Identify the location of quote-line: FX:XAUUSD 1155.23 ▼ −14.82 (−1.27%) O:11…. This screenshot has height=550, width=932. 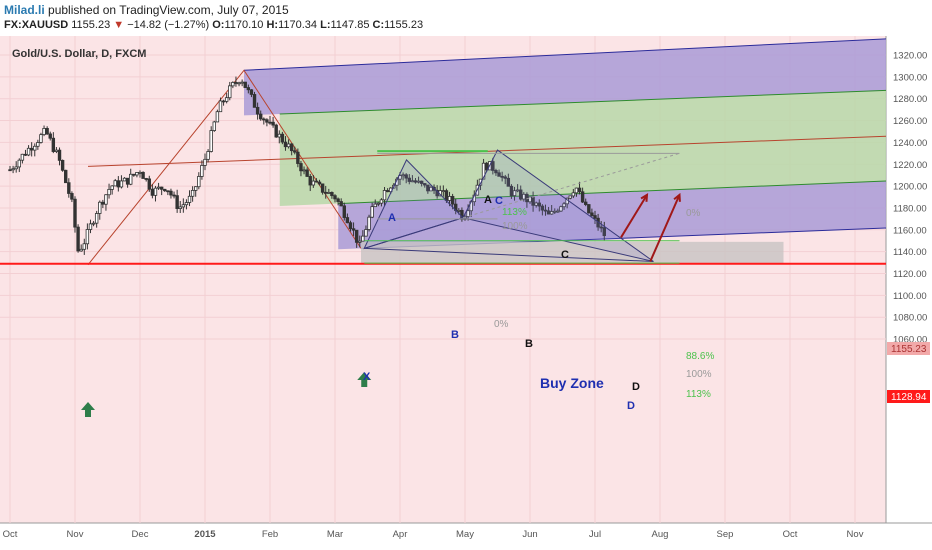
(213, 25).